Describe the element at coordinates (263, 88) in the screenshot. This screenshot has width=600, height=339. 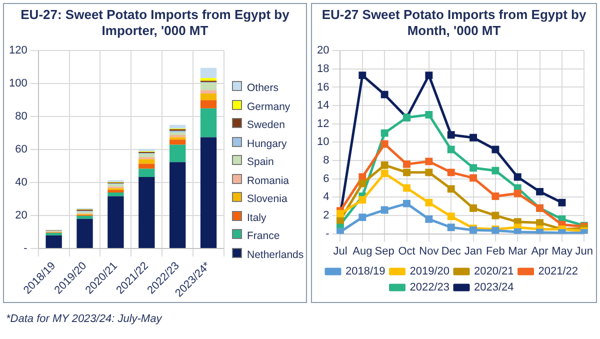
I see `legend-label: Others` at that location.